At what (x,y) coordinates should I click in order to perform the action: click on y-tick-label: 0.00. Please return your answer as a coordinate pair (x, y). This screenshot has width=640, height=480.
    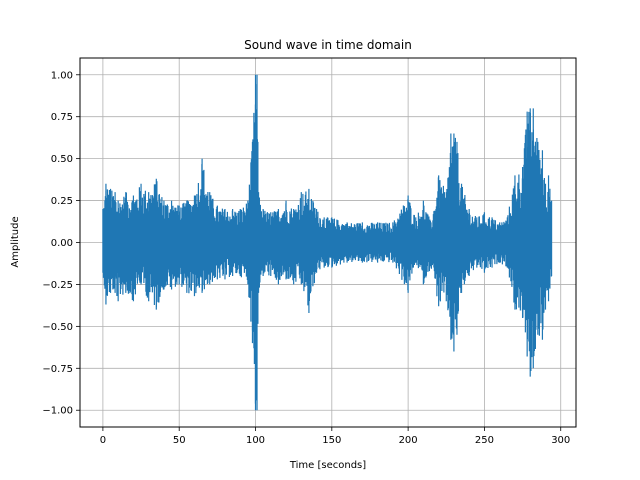
    Looking at the image, I should click on (62, 243).